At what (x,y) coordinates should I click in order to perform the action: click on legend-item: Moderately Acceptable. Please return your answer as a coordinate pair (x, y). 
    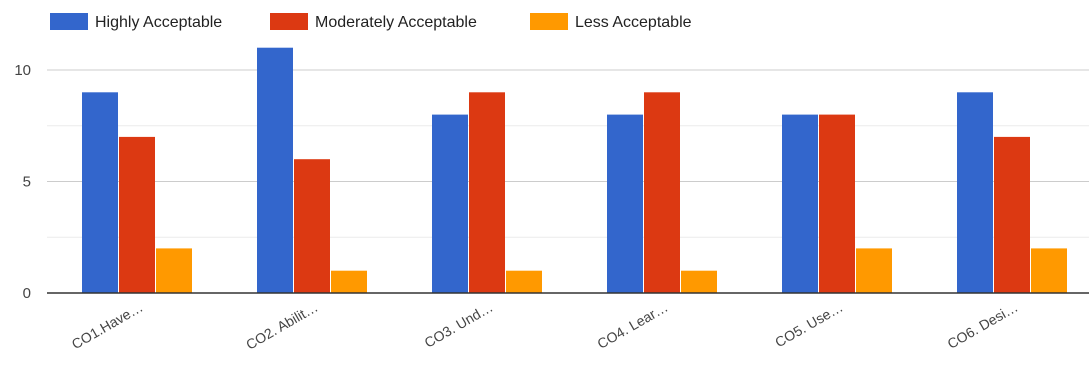
    Looking at the image, I should click on (373, 22).